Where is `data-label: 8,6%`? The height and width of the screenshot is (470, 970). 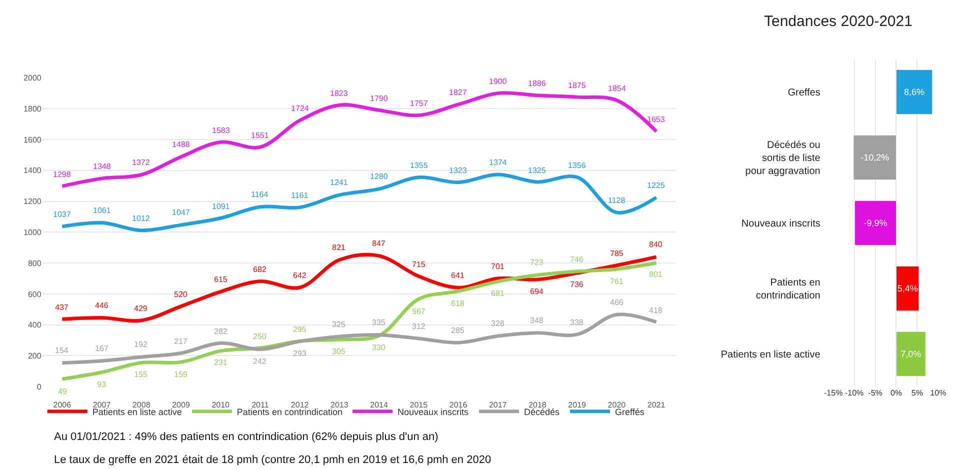 data-label: 8,6% is located at coordinates (914, 92).